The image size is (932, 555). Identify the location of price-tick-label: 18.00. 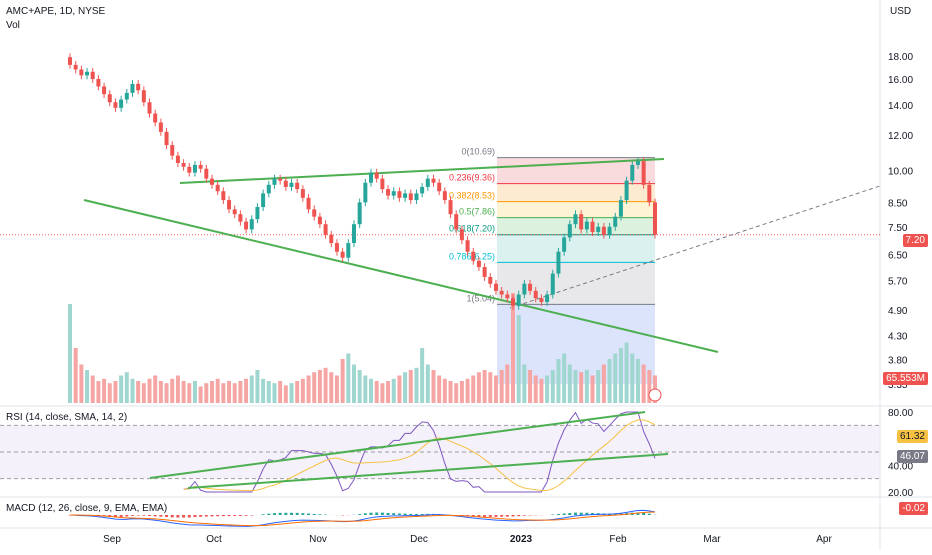
(900, 57).